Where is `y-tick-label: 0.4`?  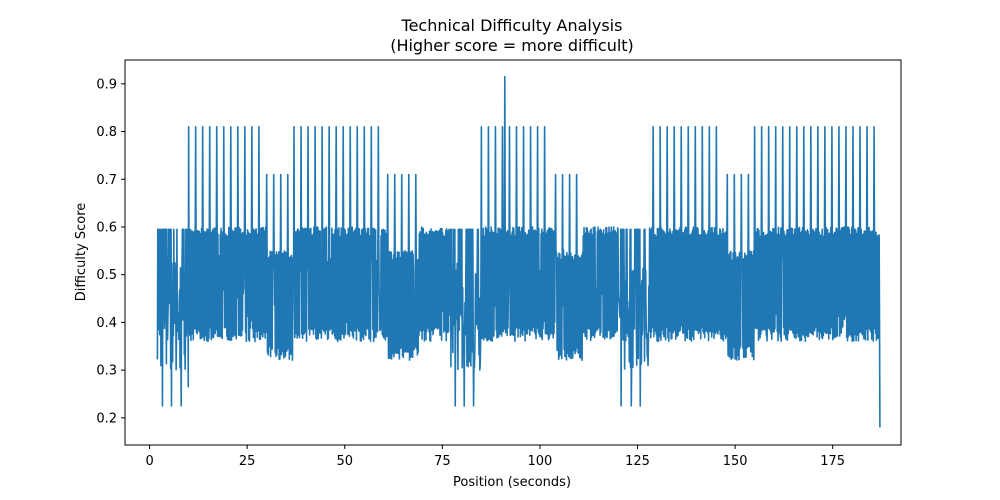 y-tick-label: 0.4 is located at coordinates (106, 323).